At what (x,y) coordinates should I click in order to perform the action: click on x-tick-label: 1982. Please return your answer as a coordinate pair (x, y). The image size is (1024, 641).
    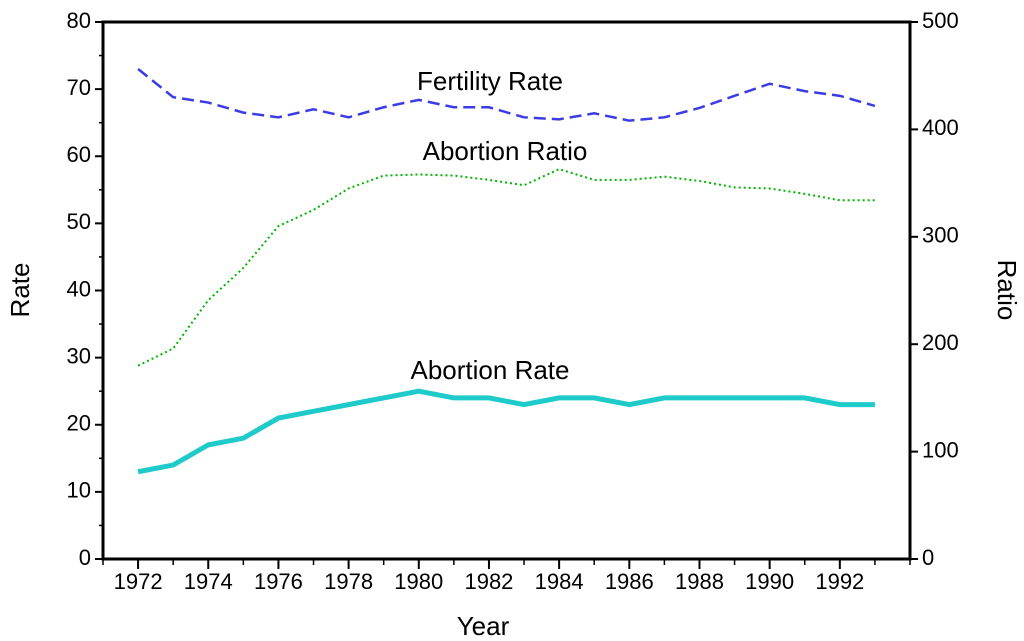
    Looking at the image, I should click on (488, 581).